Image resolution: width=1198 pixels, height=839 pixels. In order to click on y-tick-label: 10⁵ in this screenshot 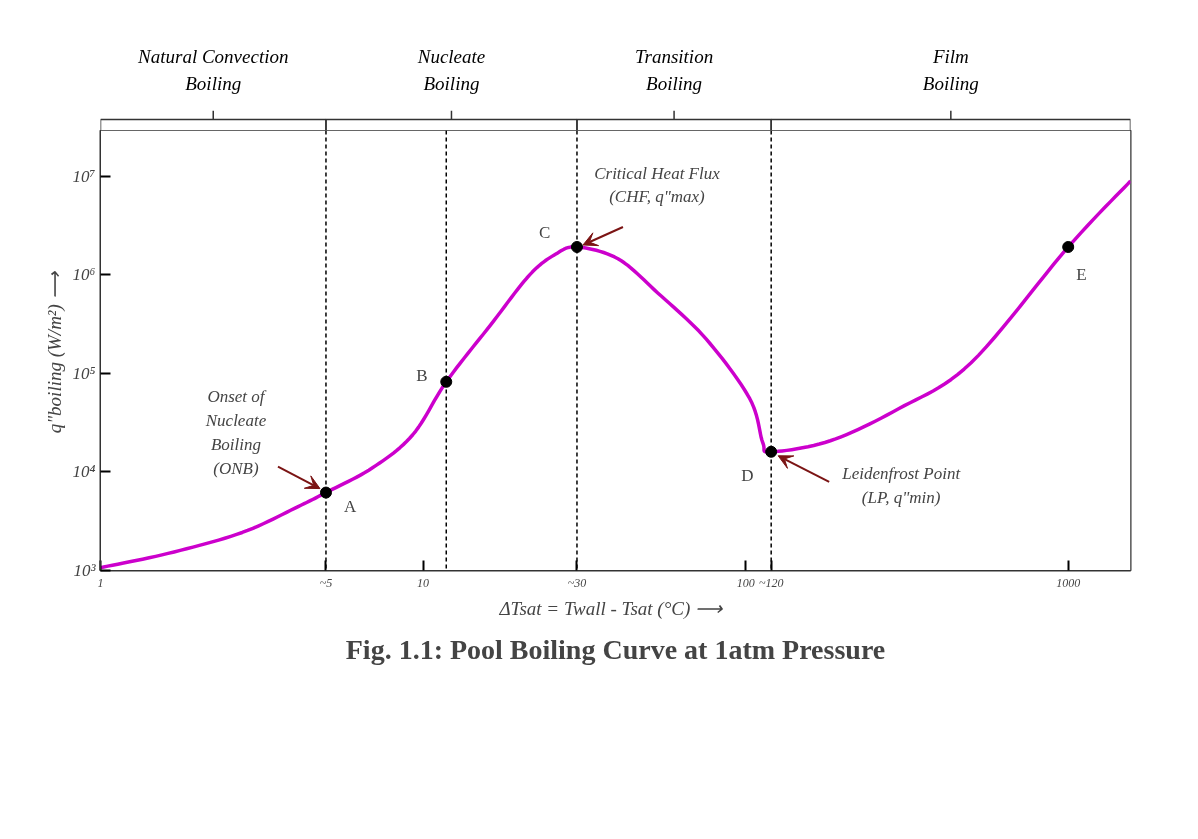, I will do `click(84, 373)`.